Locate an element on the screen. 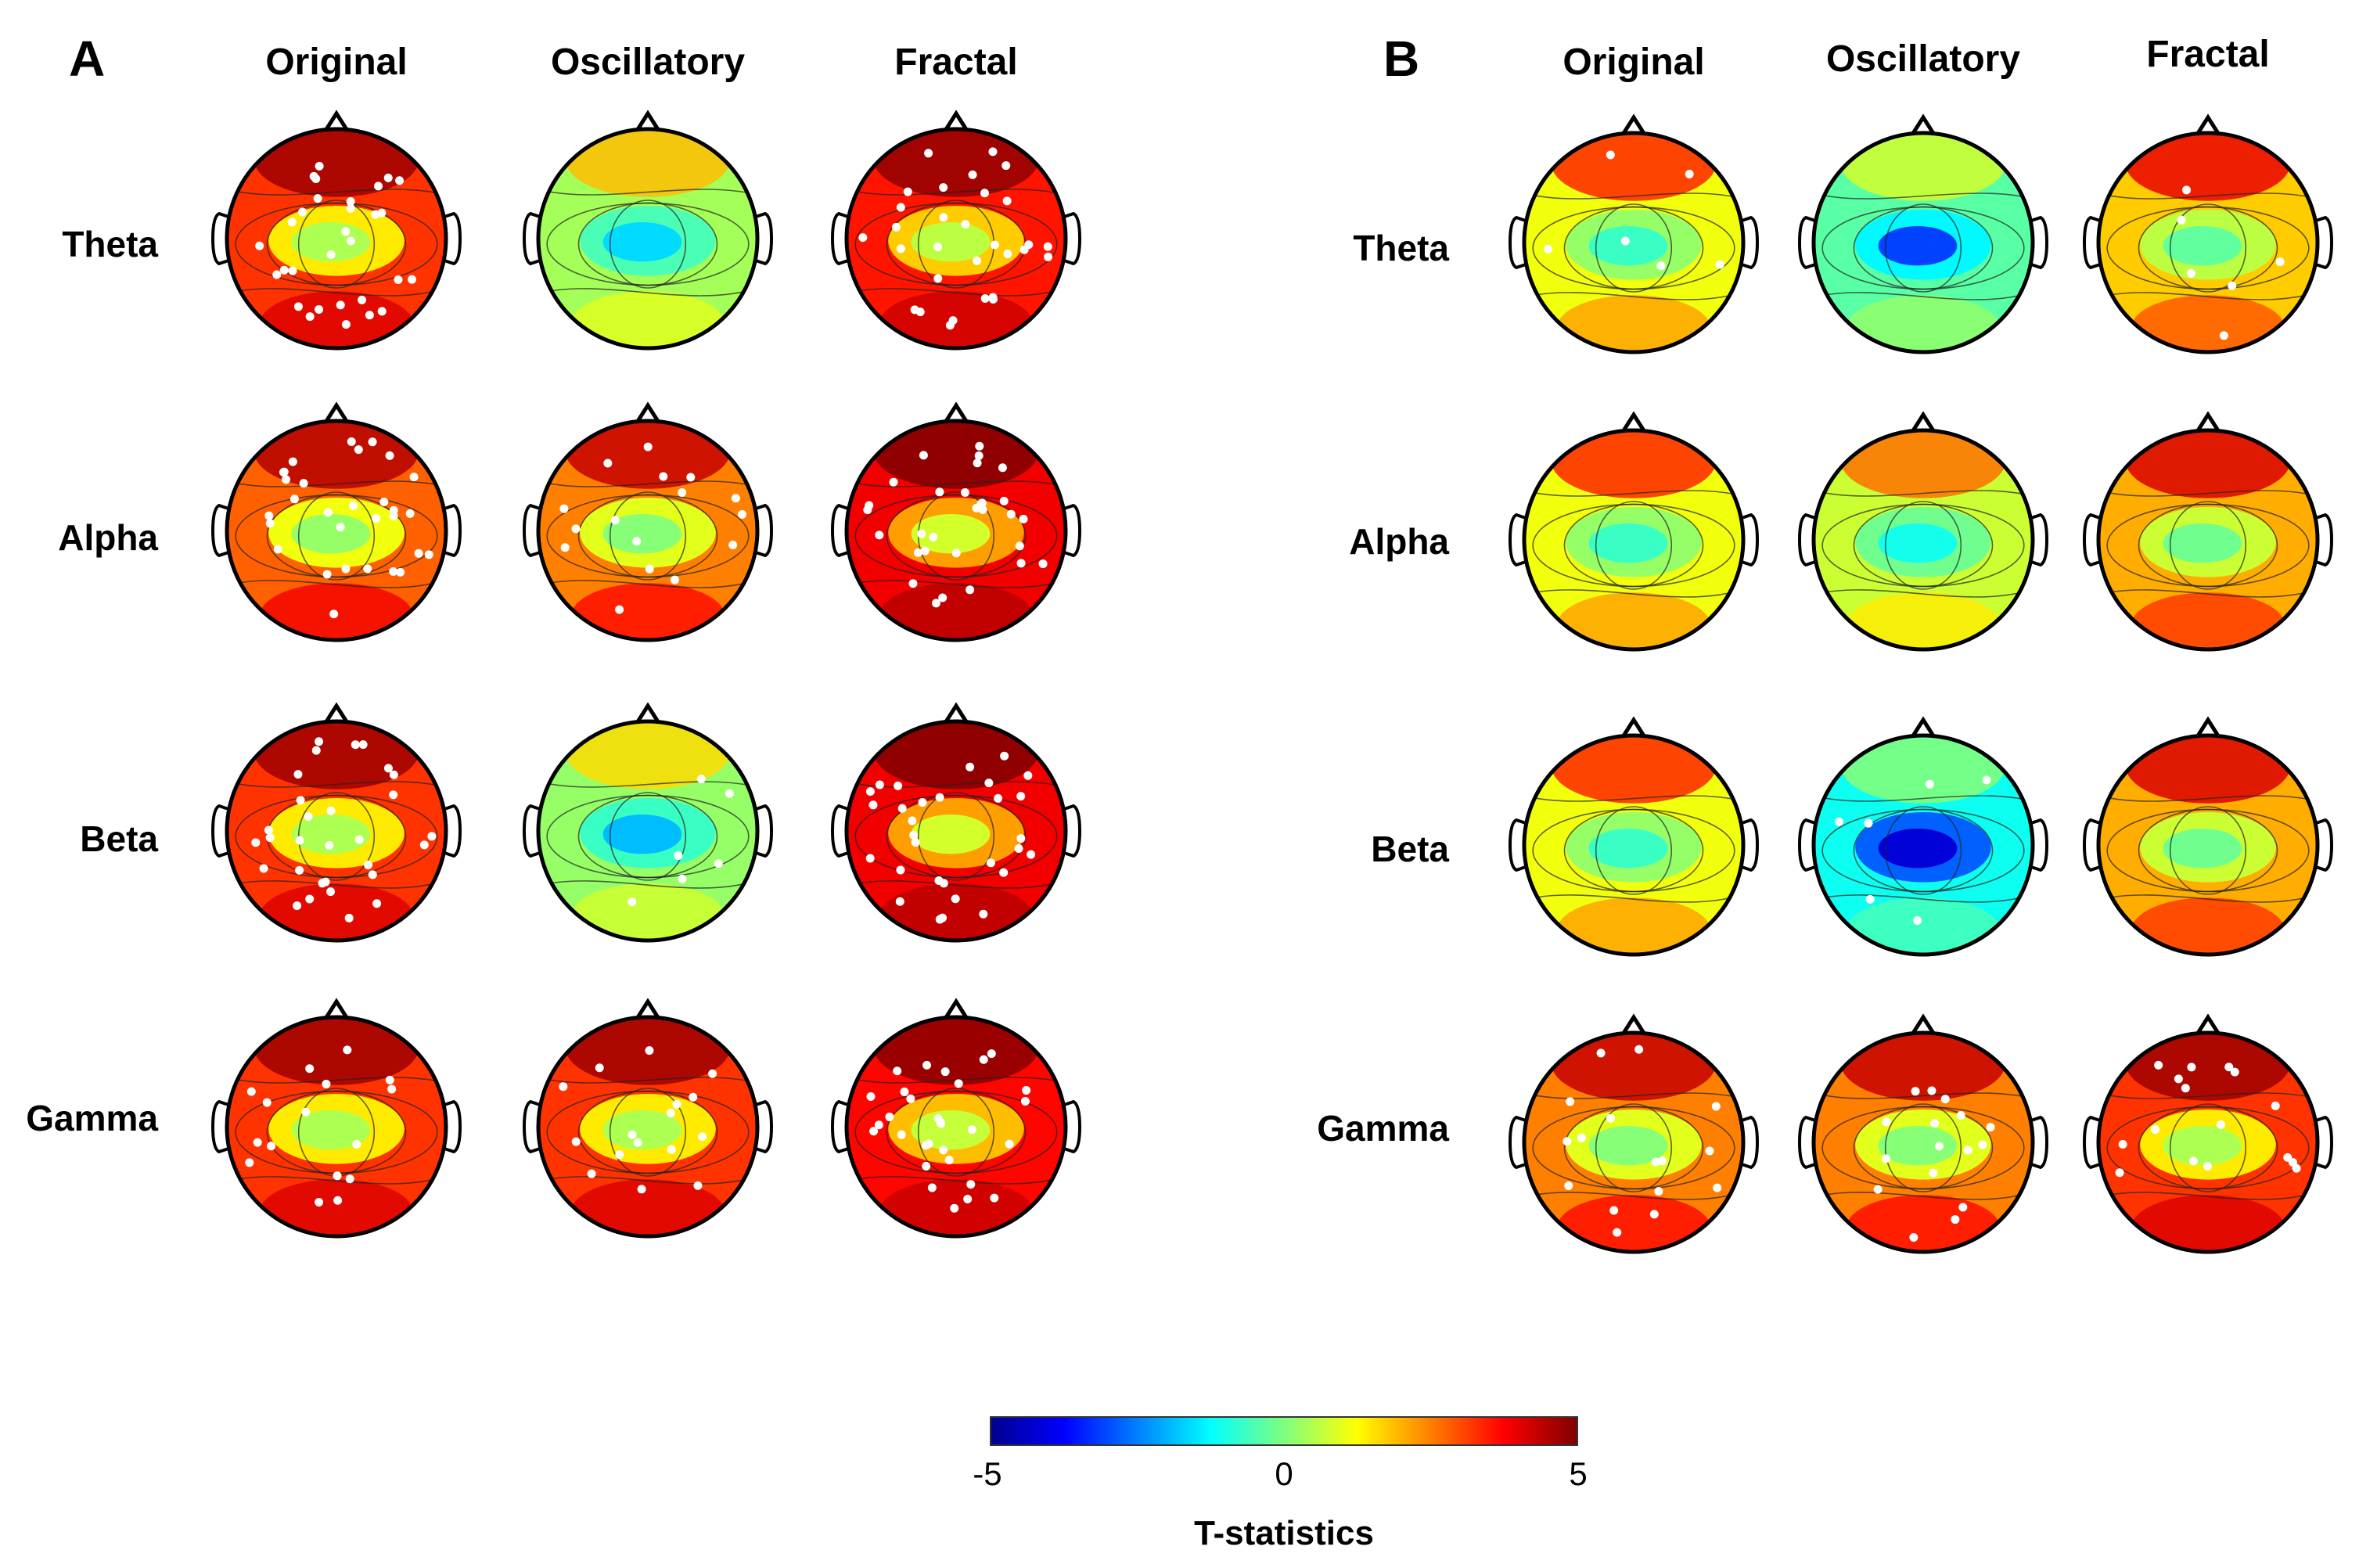 This screenshot has height=1568, width=2359. left-ear is located at coordinates (1517, 539).